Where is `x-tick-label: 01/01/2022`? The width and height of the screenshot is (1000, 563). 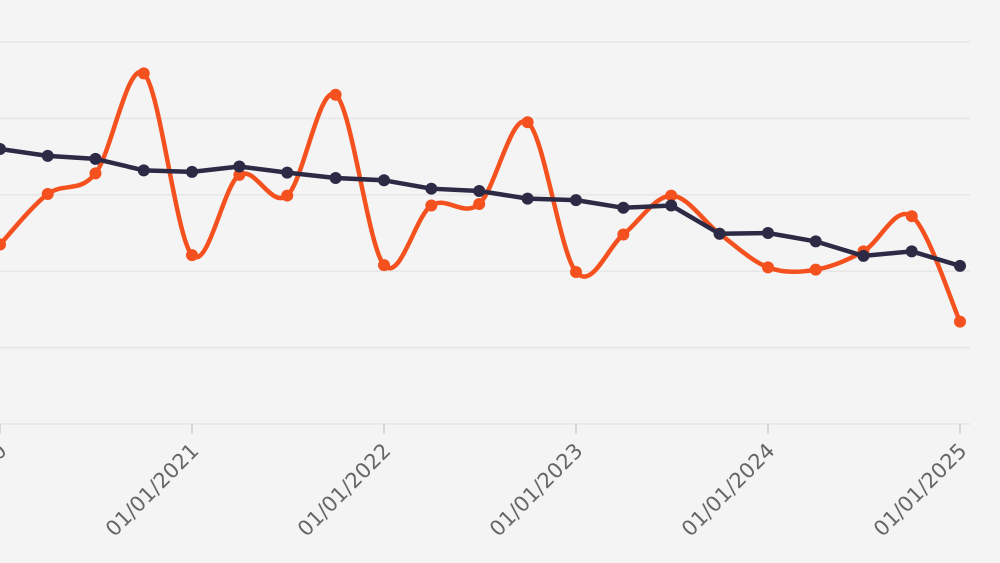 x-tick-label: 01/01/2022 is located at coordinates (344, 490).